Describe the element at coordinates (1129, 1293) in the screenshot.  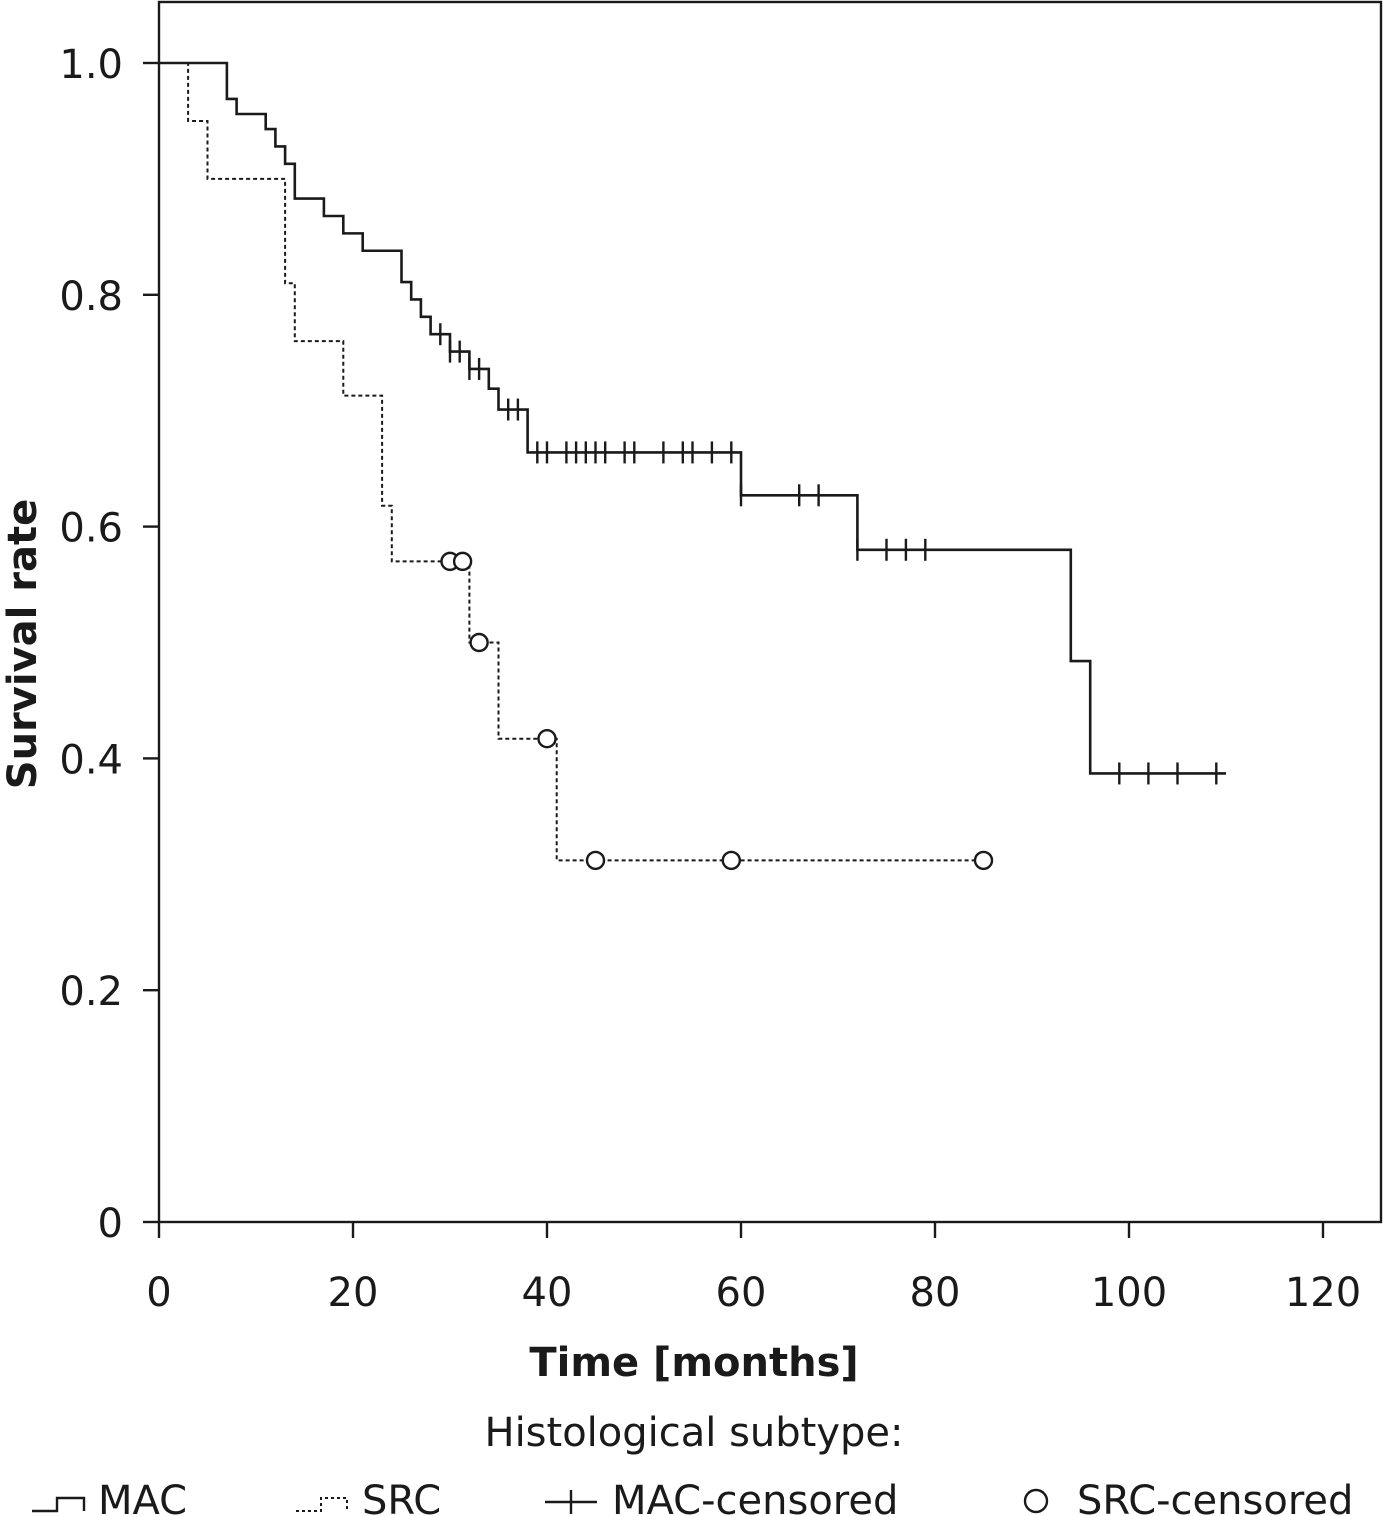
I see `x-tick-label: 100` at that location.